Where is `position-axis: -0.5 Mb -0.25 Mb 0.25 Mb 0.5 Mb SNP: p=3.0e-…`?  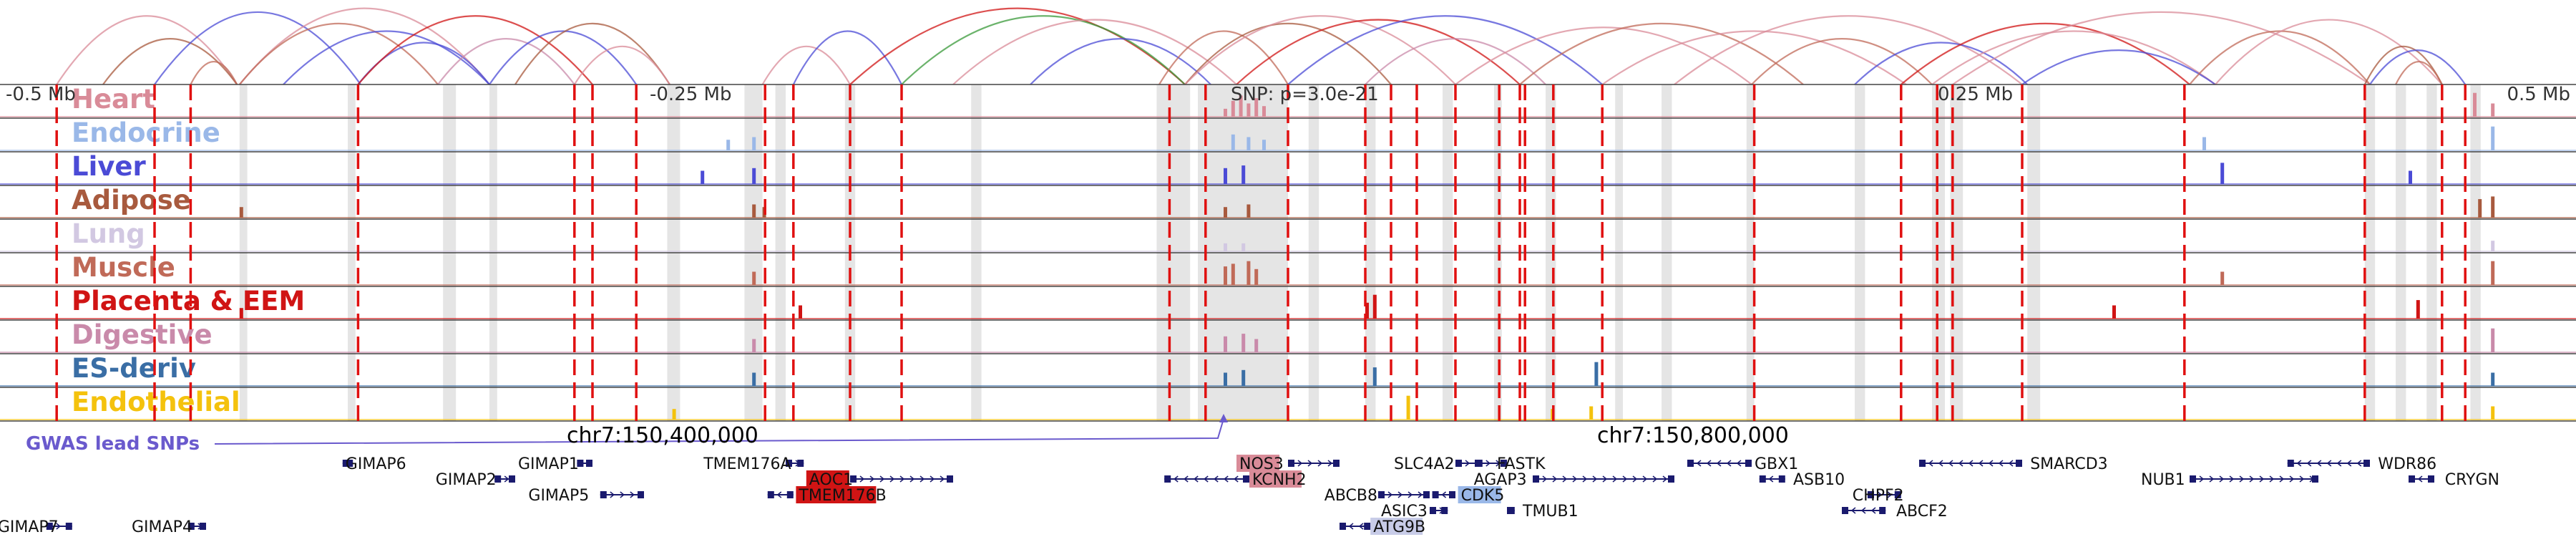
position-axis: -0.5 Mb -0.25 Mb 0.25 Mb 0.5 Mb SNP: p=3.0e-… is located at coordinates (1288, 94).